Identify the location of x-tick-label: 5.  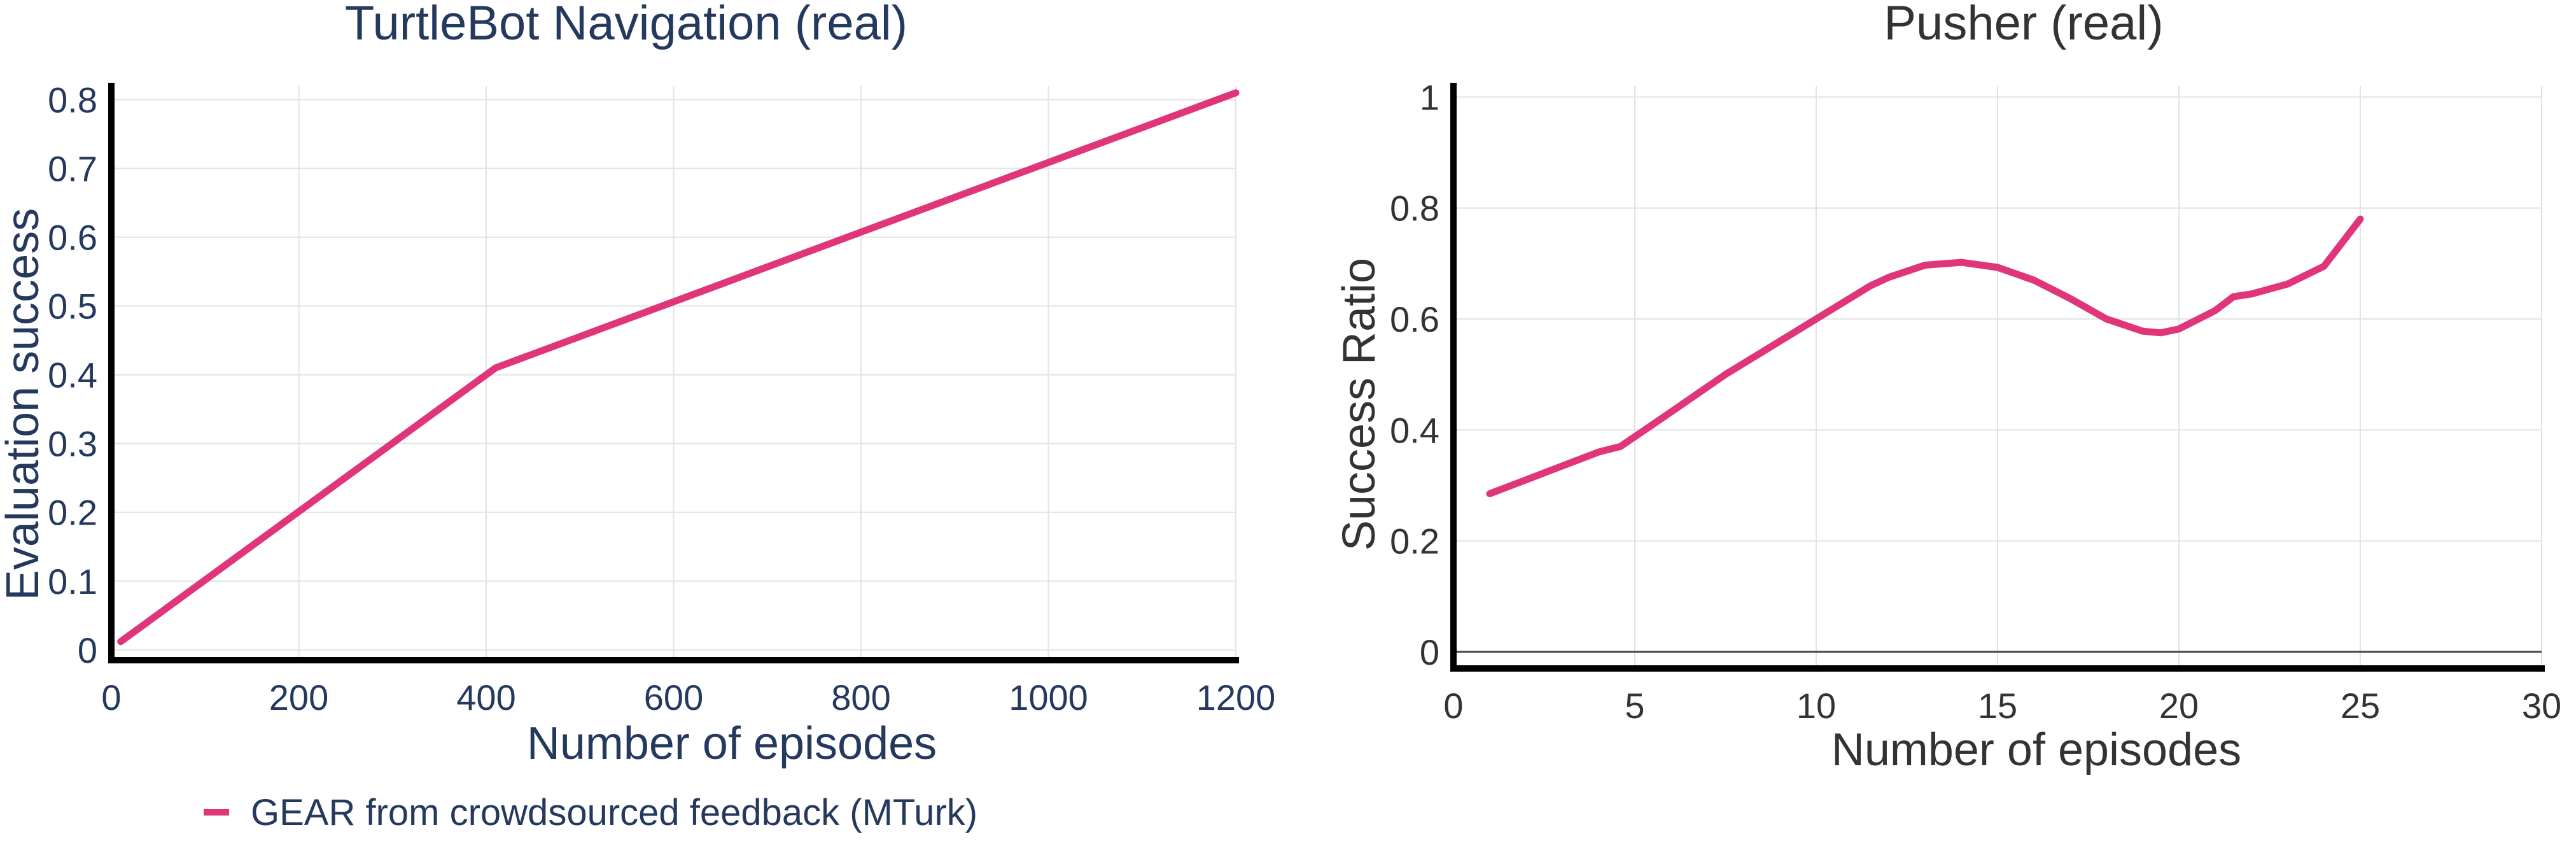
(1634, 706).